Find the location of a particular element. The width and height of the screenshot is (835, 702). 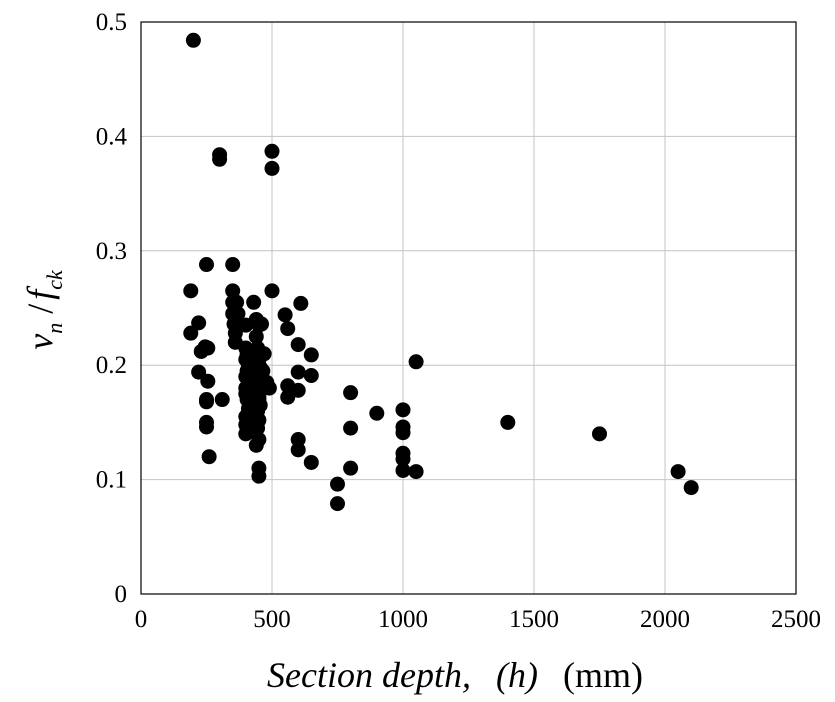

y-tick-labels: 0 0.1 0.2 0.3 0.4 0.5 is located at coordinates (112, 308).